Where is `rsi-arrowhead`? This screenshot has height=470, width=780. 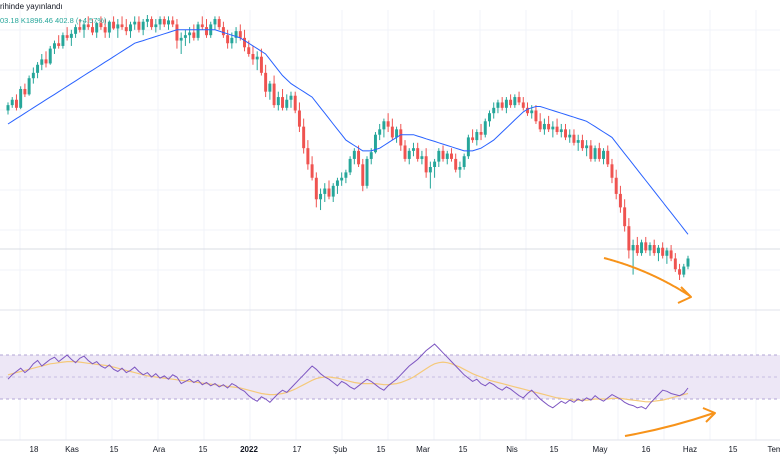
rsi-arrowhead is located at coordinates (709, 415).